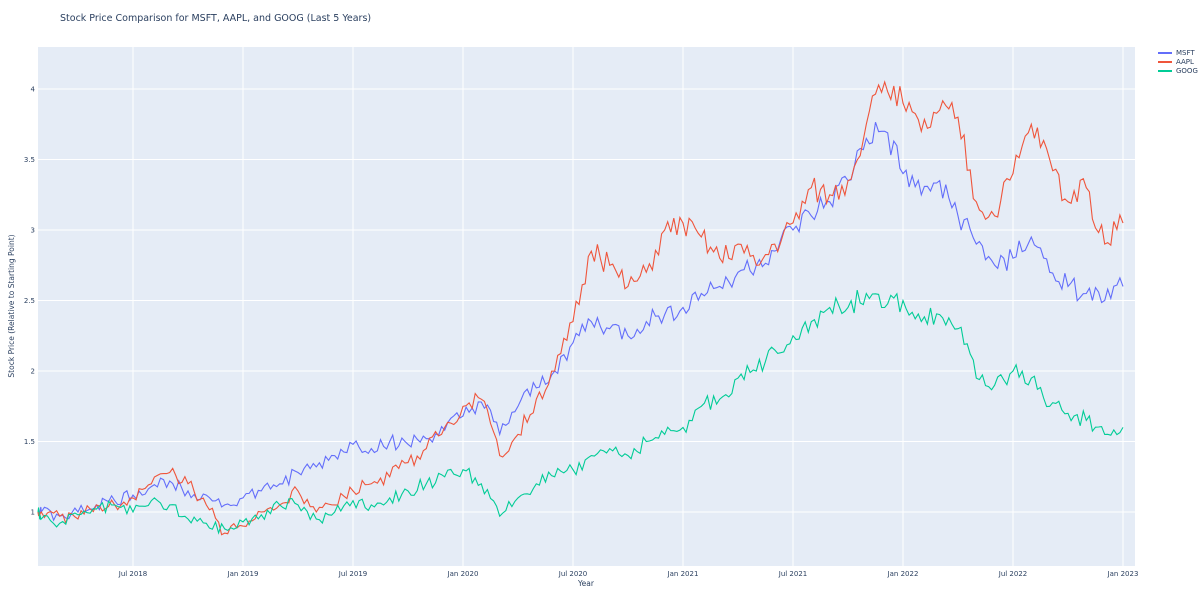 The width and height of the screenshot is (1200, 605). I want to click on y-axis-ticks: 1 1.5 2 2.5 3 3.5 4, so click(30, 301).